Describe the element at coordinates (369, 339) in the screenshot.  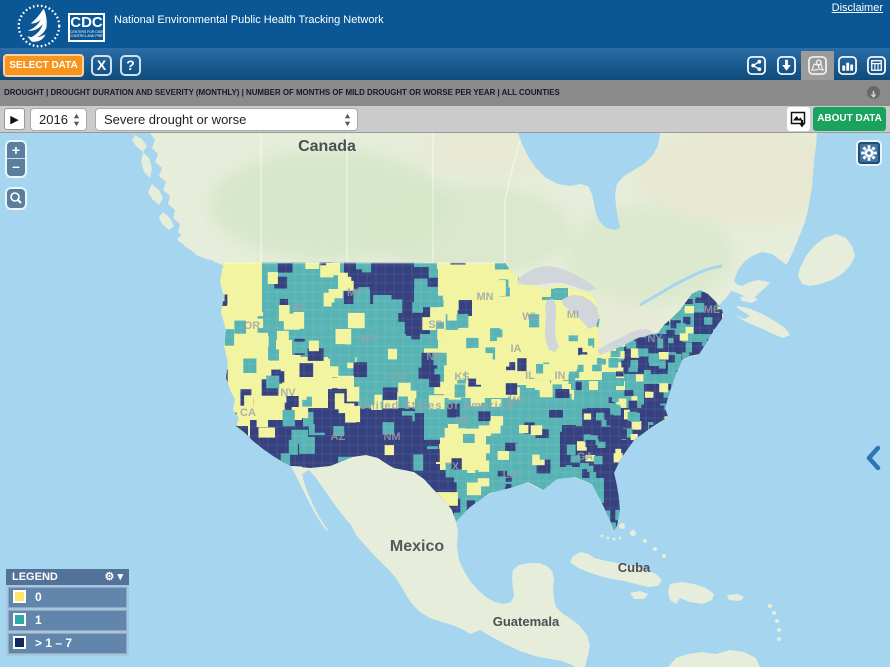
I see `svg-text: WY` at that location.